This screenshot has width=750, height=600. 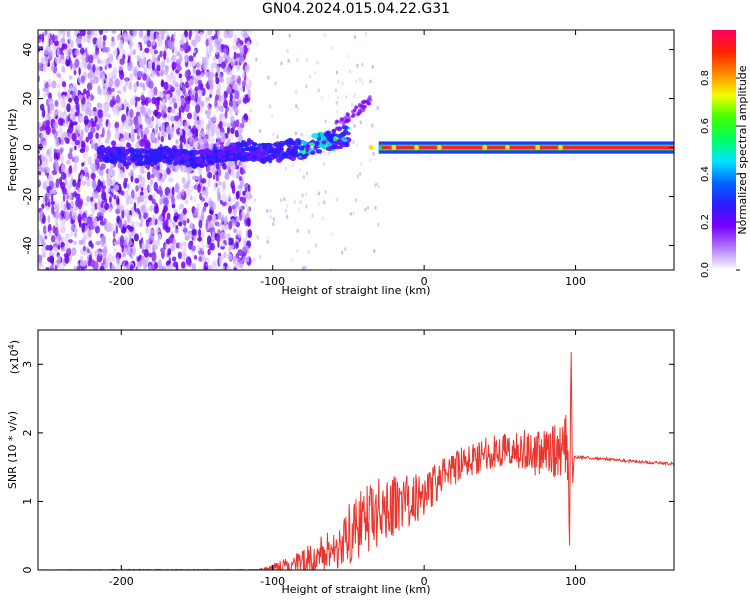 I want to click on snr-y-tick-label: 3, so click(x=27, y=364).